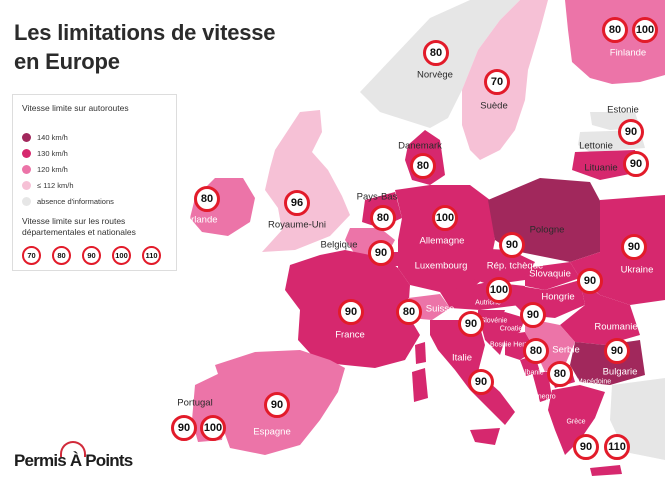  I want to click on island-sardaigne, so click(420, 385).